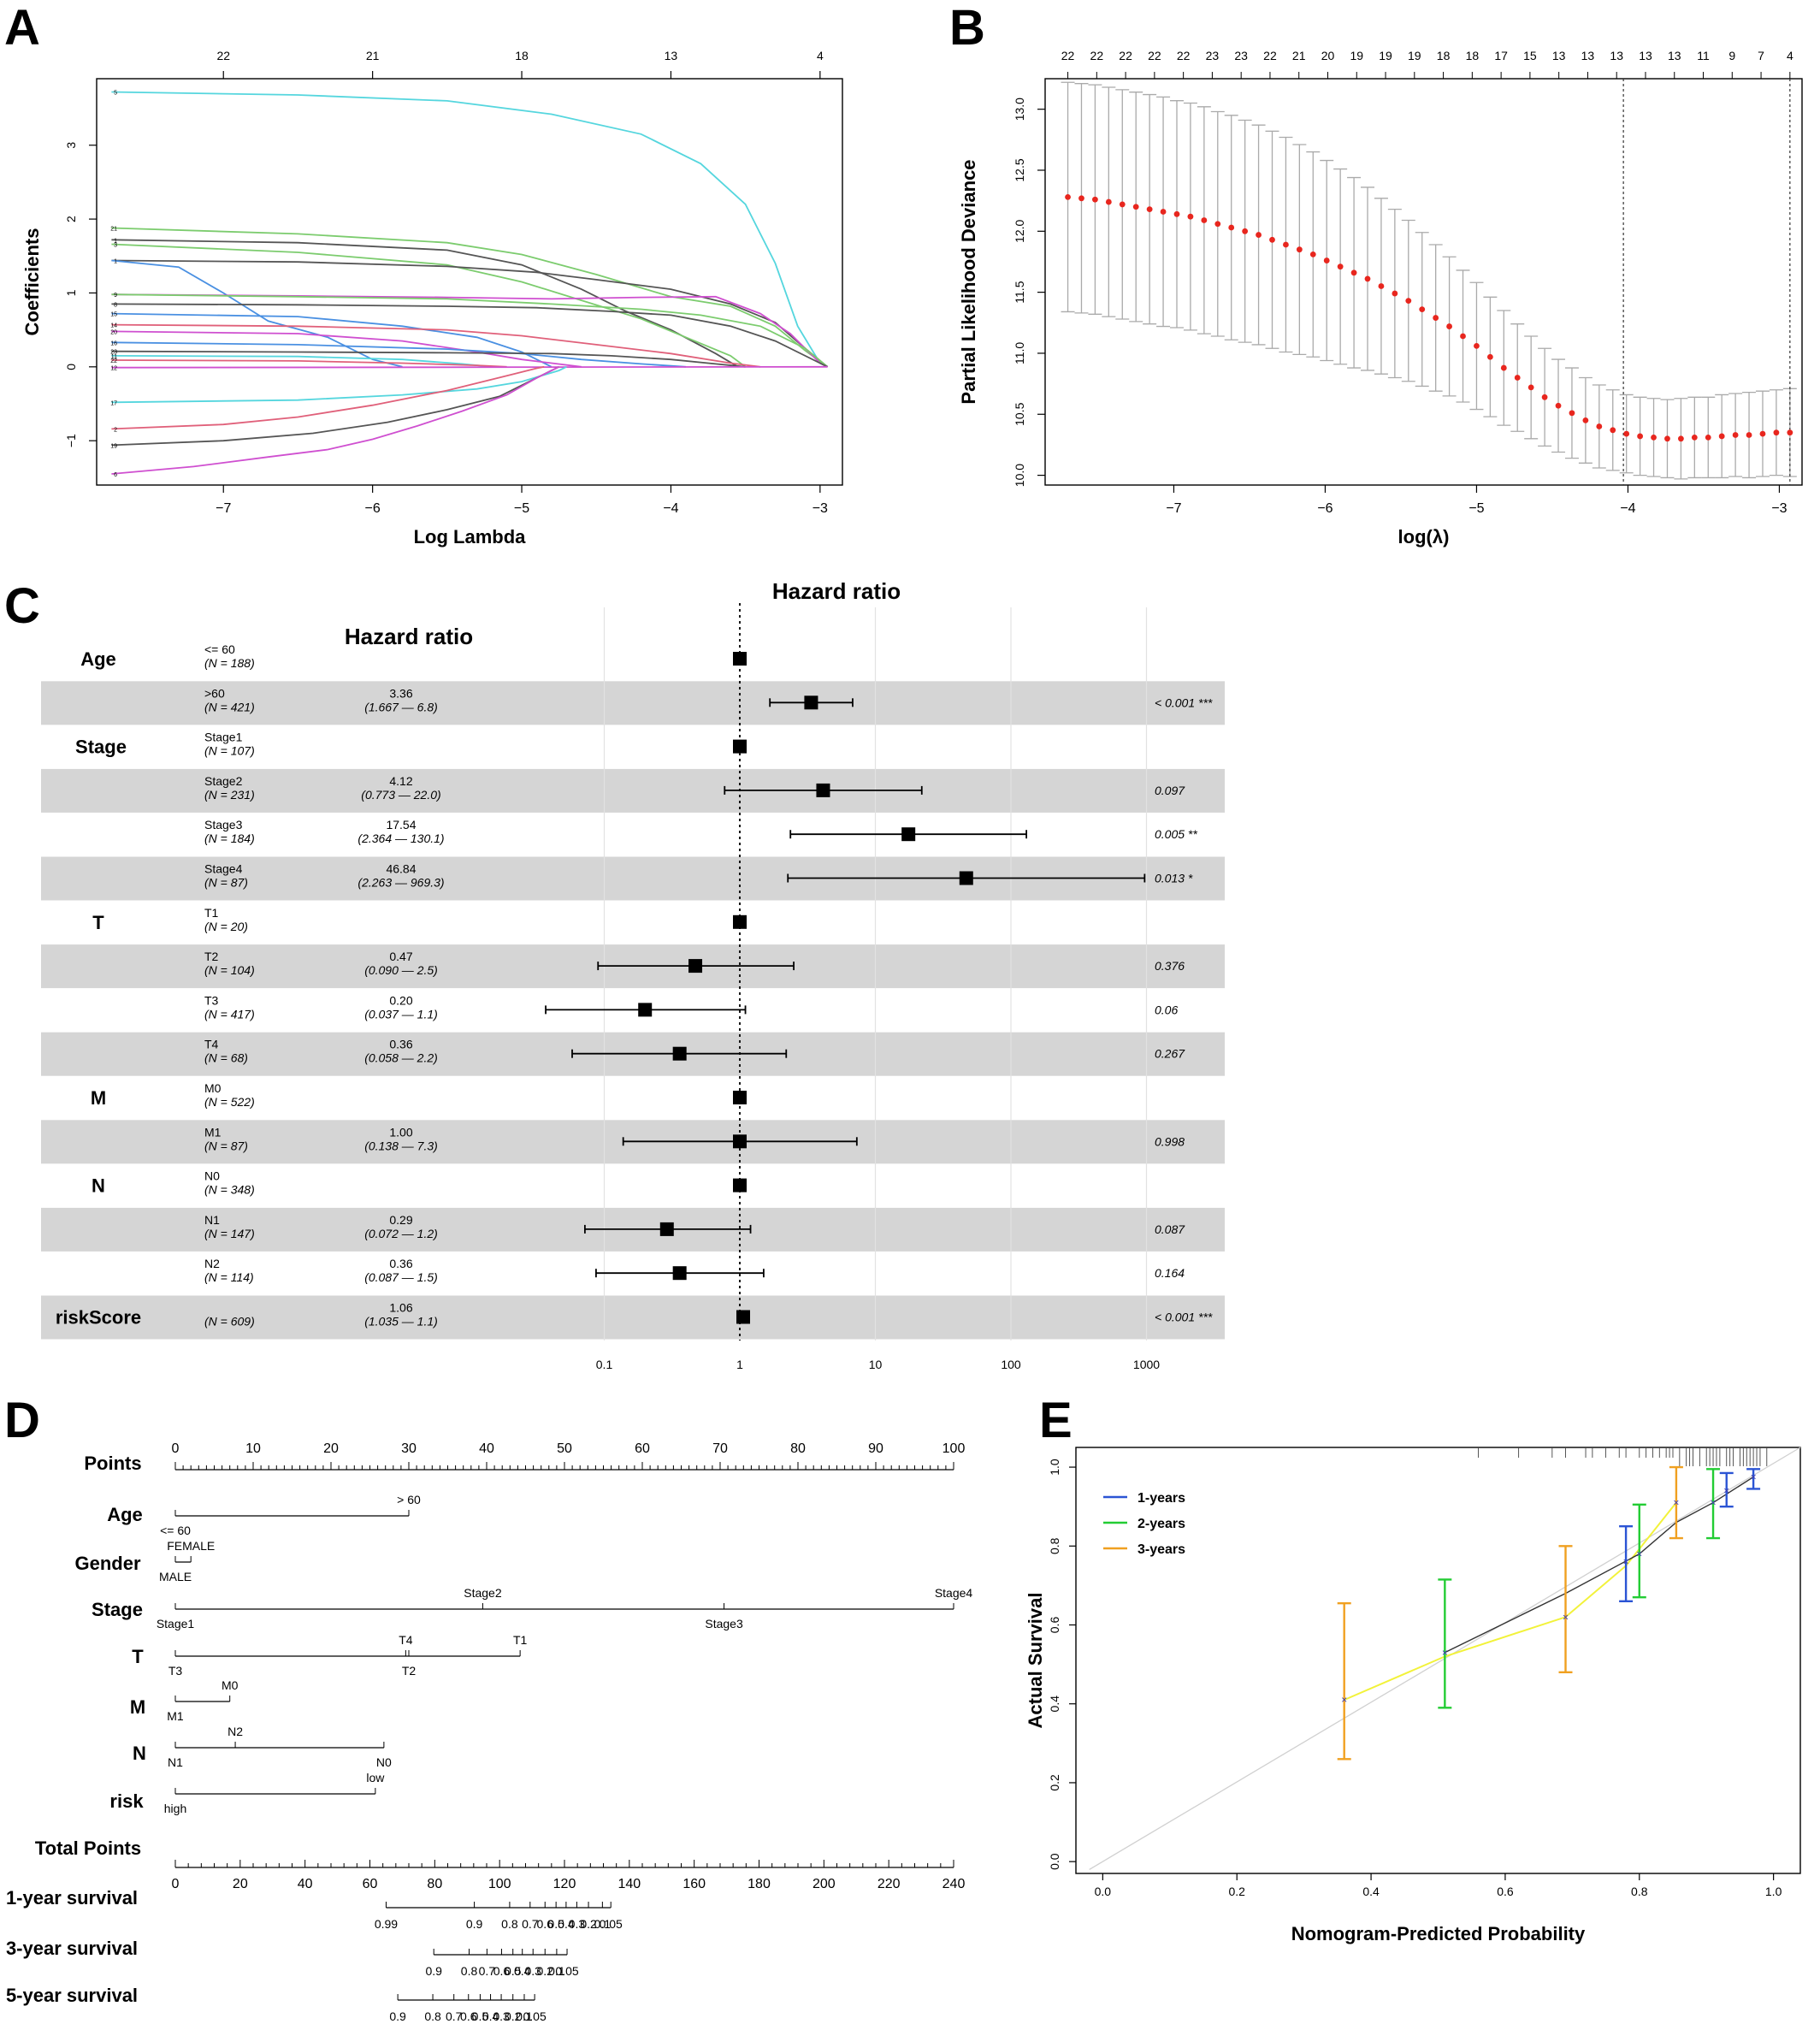  Describe the element at coordinates (513, 2016) in the screenshot. I see `survival-tick-label: 0.2` at that location.